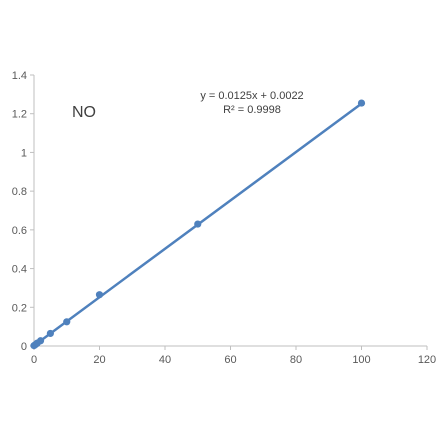 The height and width of the screenshot is (441, 440). What do you see at coordinates (34, 360) in the screenshot?
I see `x-tick-label: 0` at bounding box center [34, 360].